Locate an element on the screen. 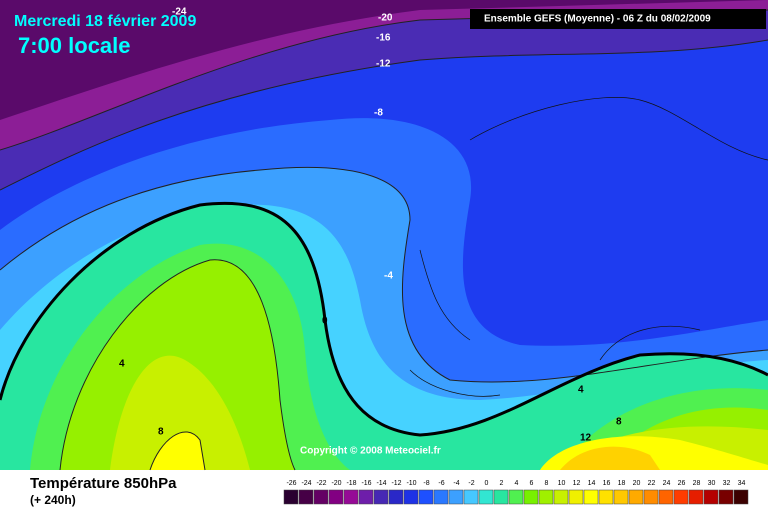  colorbar-label: 18 is located at coordinates (622, 483).